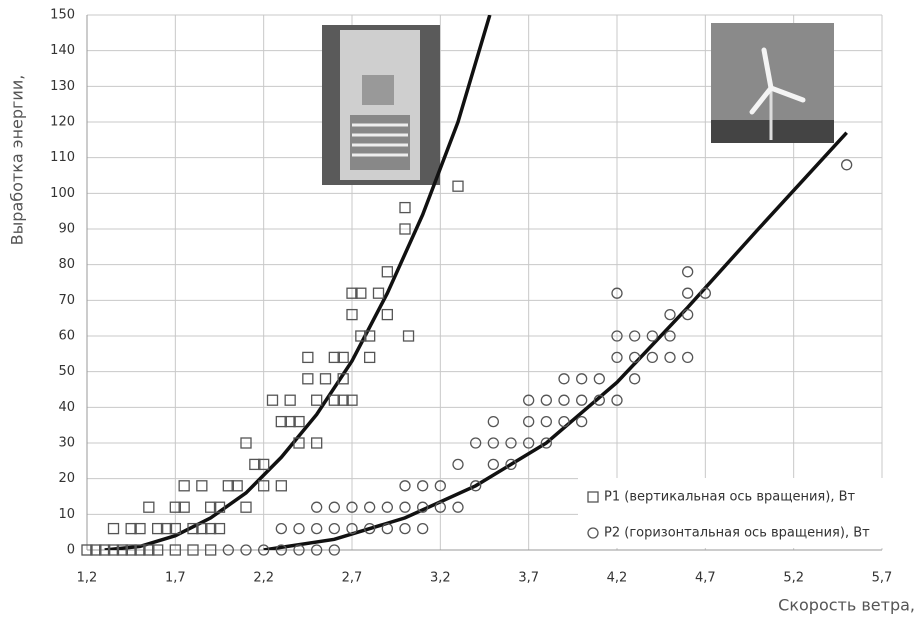 Image resolution: width=918 pixels, height=624 pixels. What do you see at coordinates (705, 578) in the screenshot?
I see `x-tick-label: 4,7` at bounding box center [705, 578].